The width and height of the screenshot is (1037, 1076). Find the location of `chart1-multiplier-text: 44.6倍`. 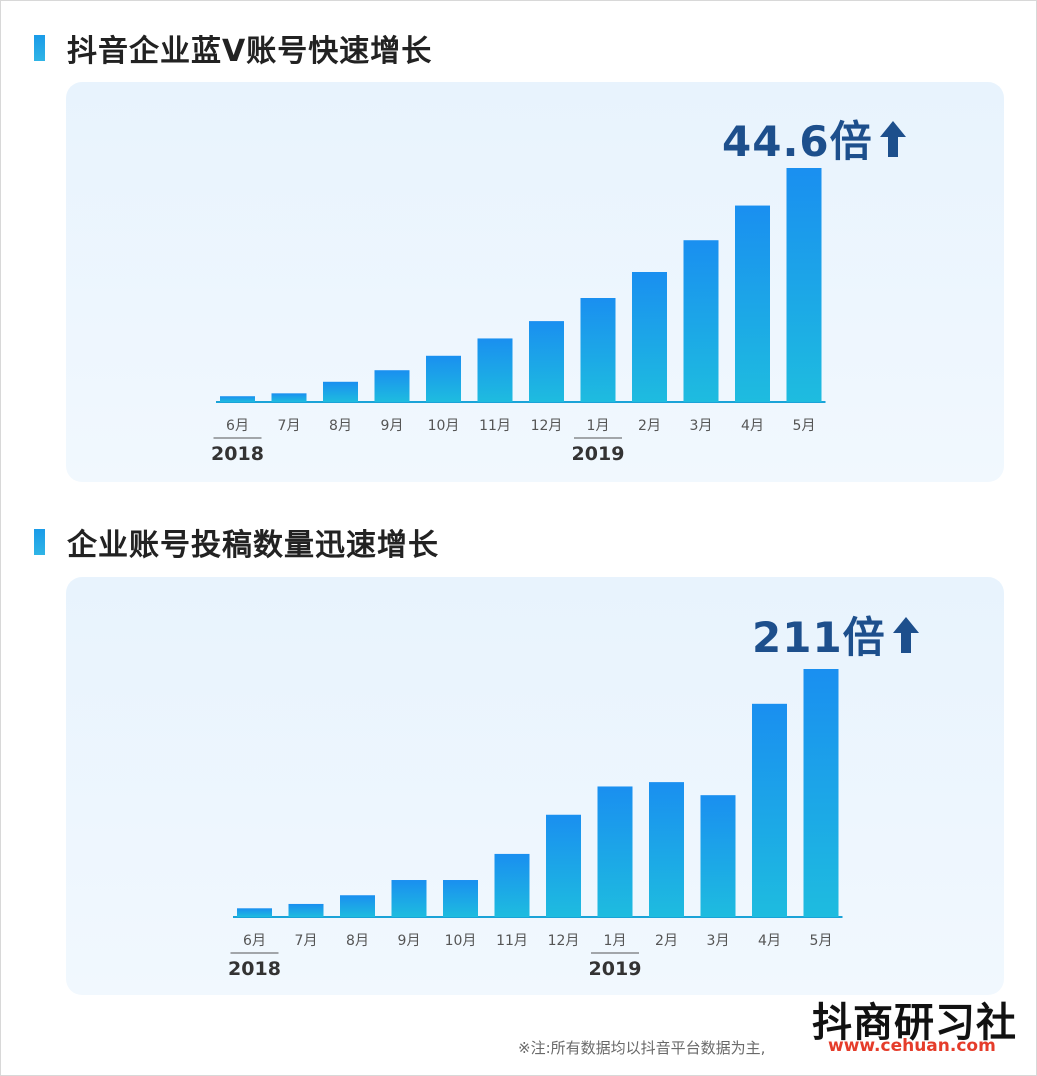

chart1-multiplier-text: 44.6倍 is located at coordinates (797, 141).